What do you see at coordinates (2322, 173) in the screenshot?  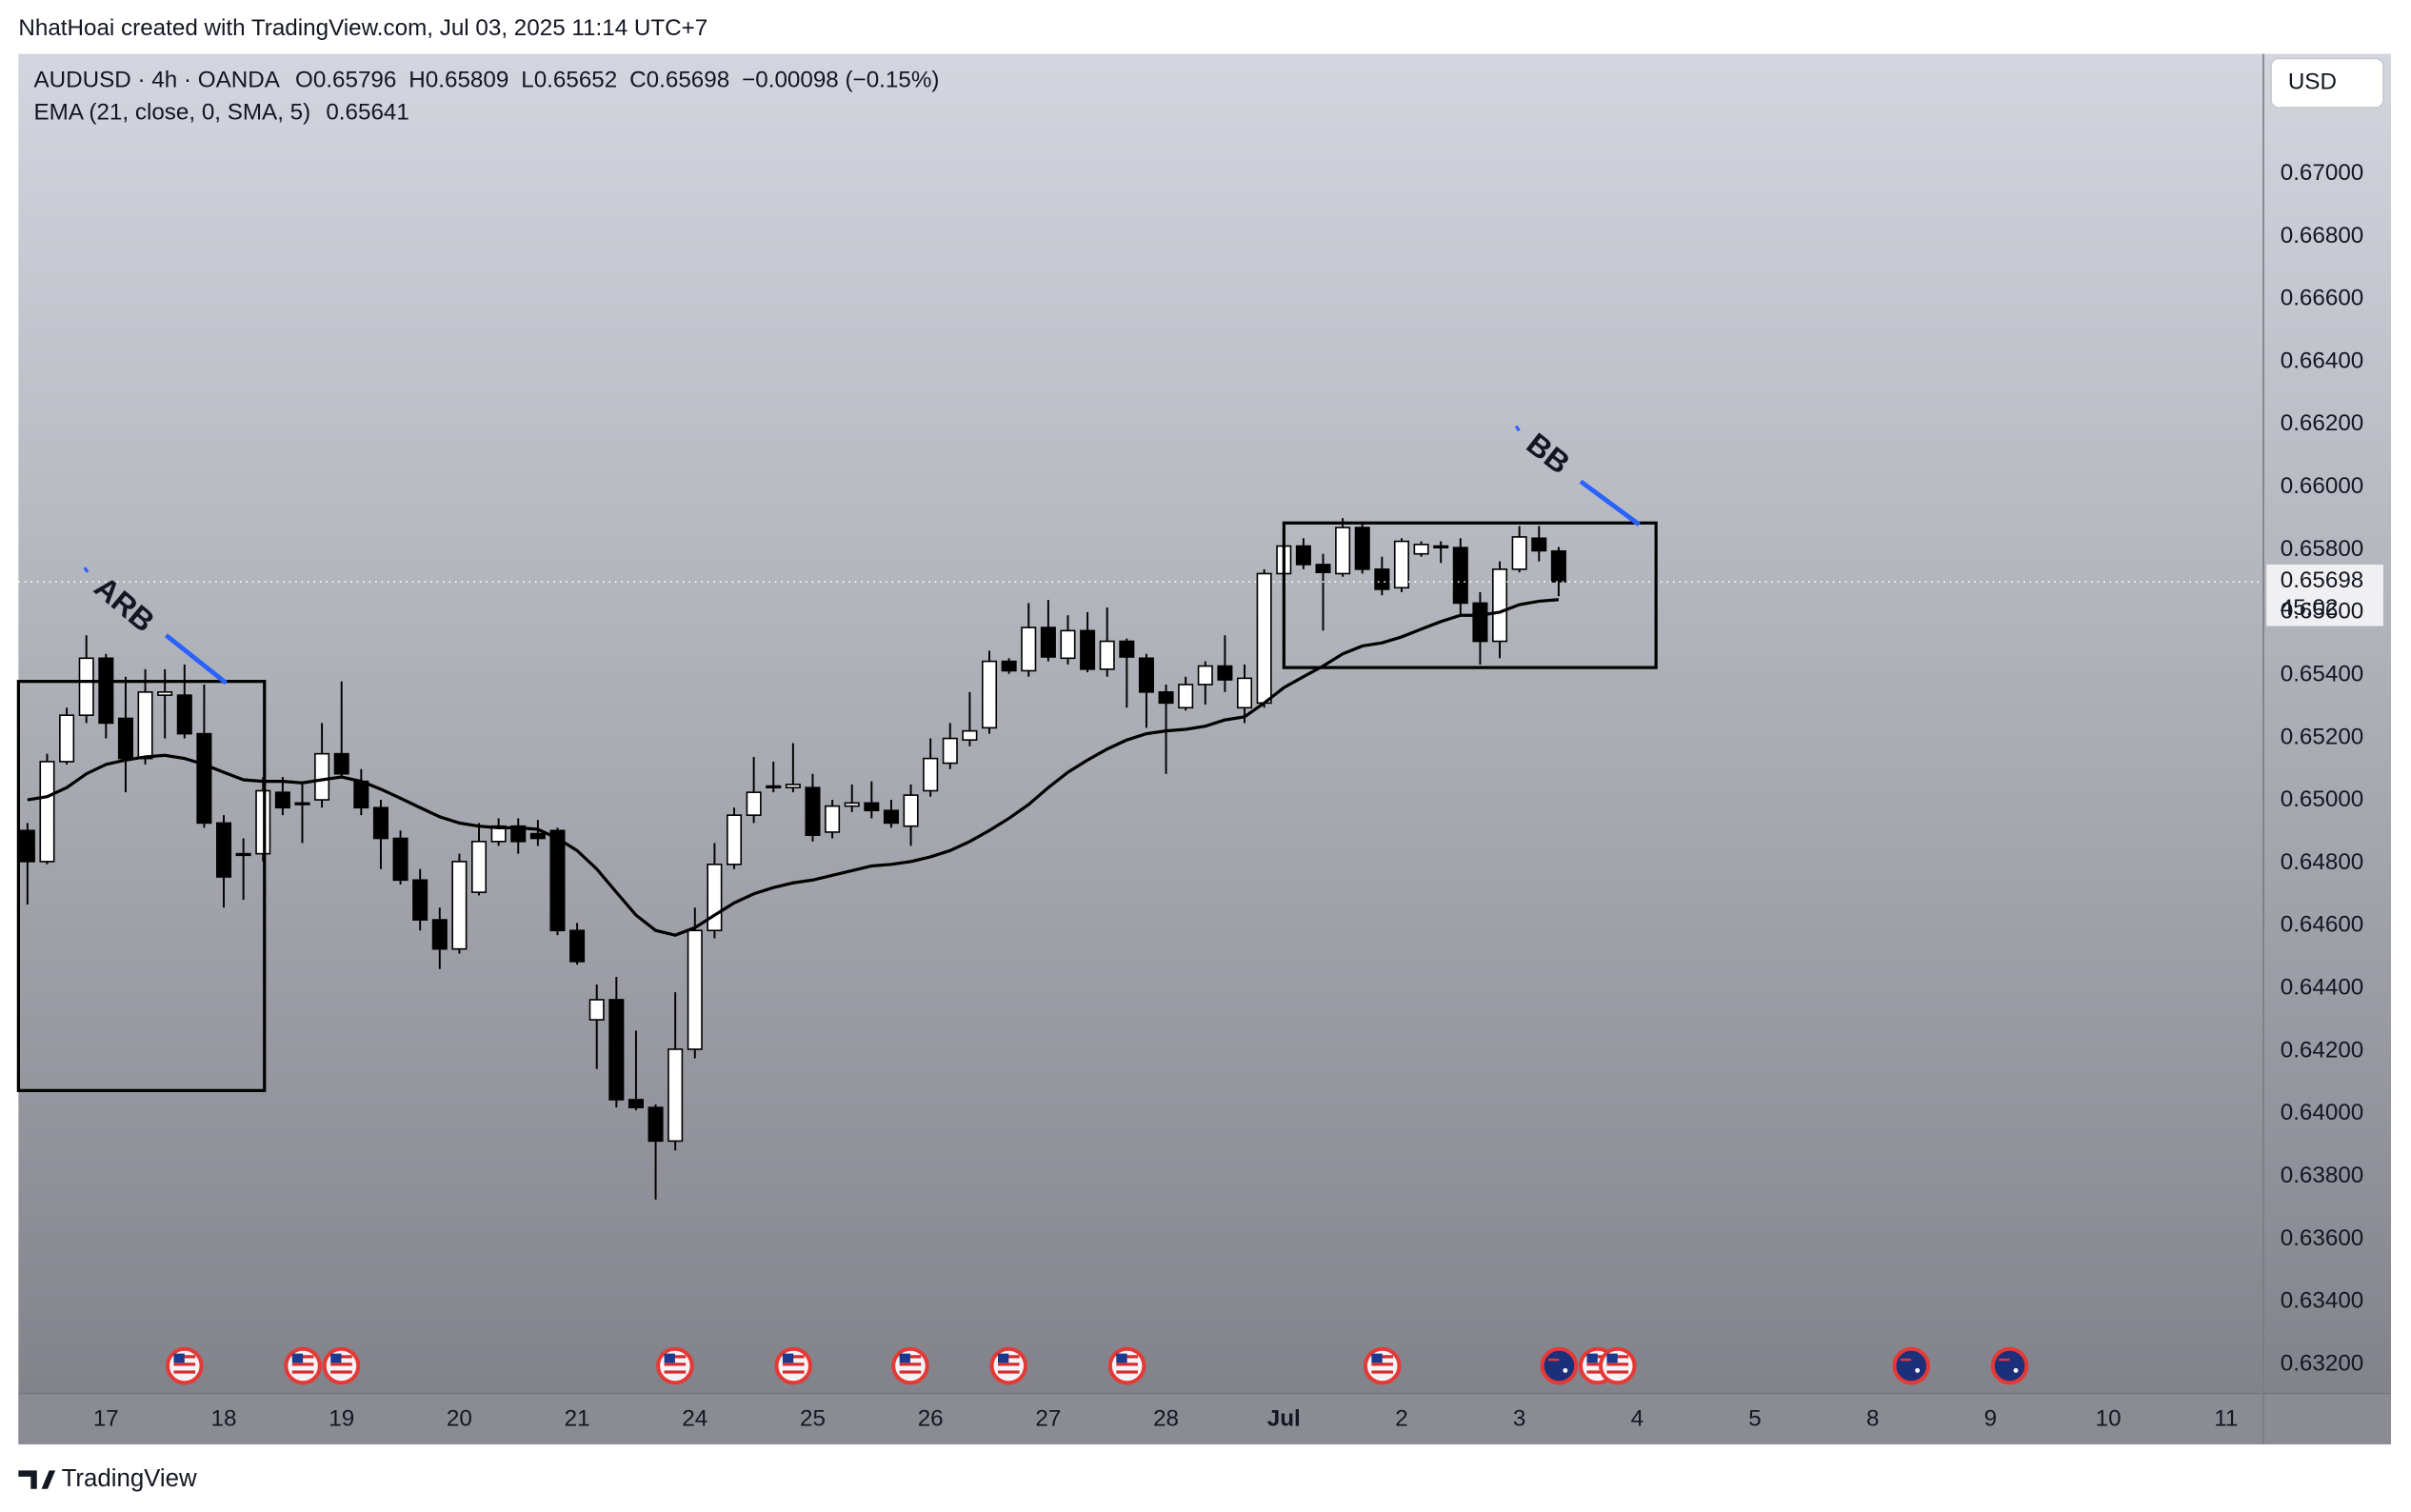 I see `y-tick-label: 0.67000` at bounding box center [2322, 173].